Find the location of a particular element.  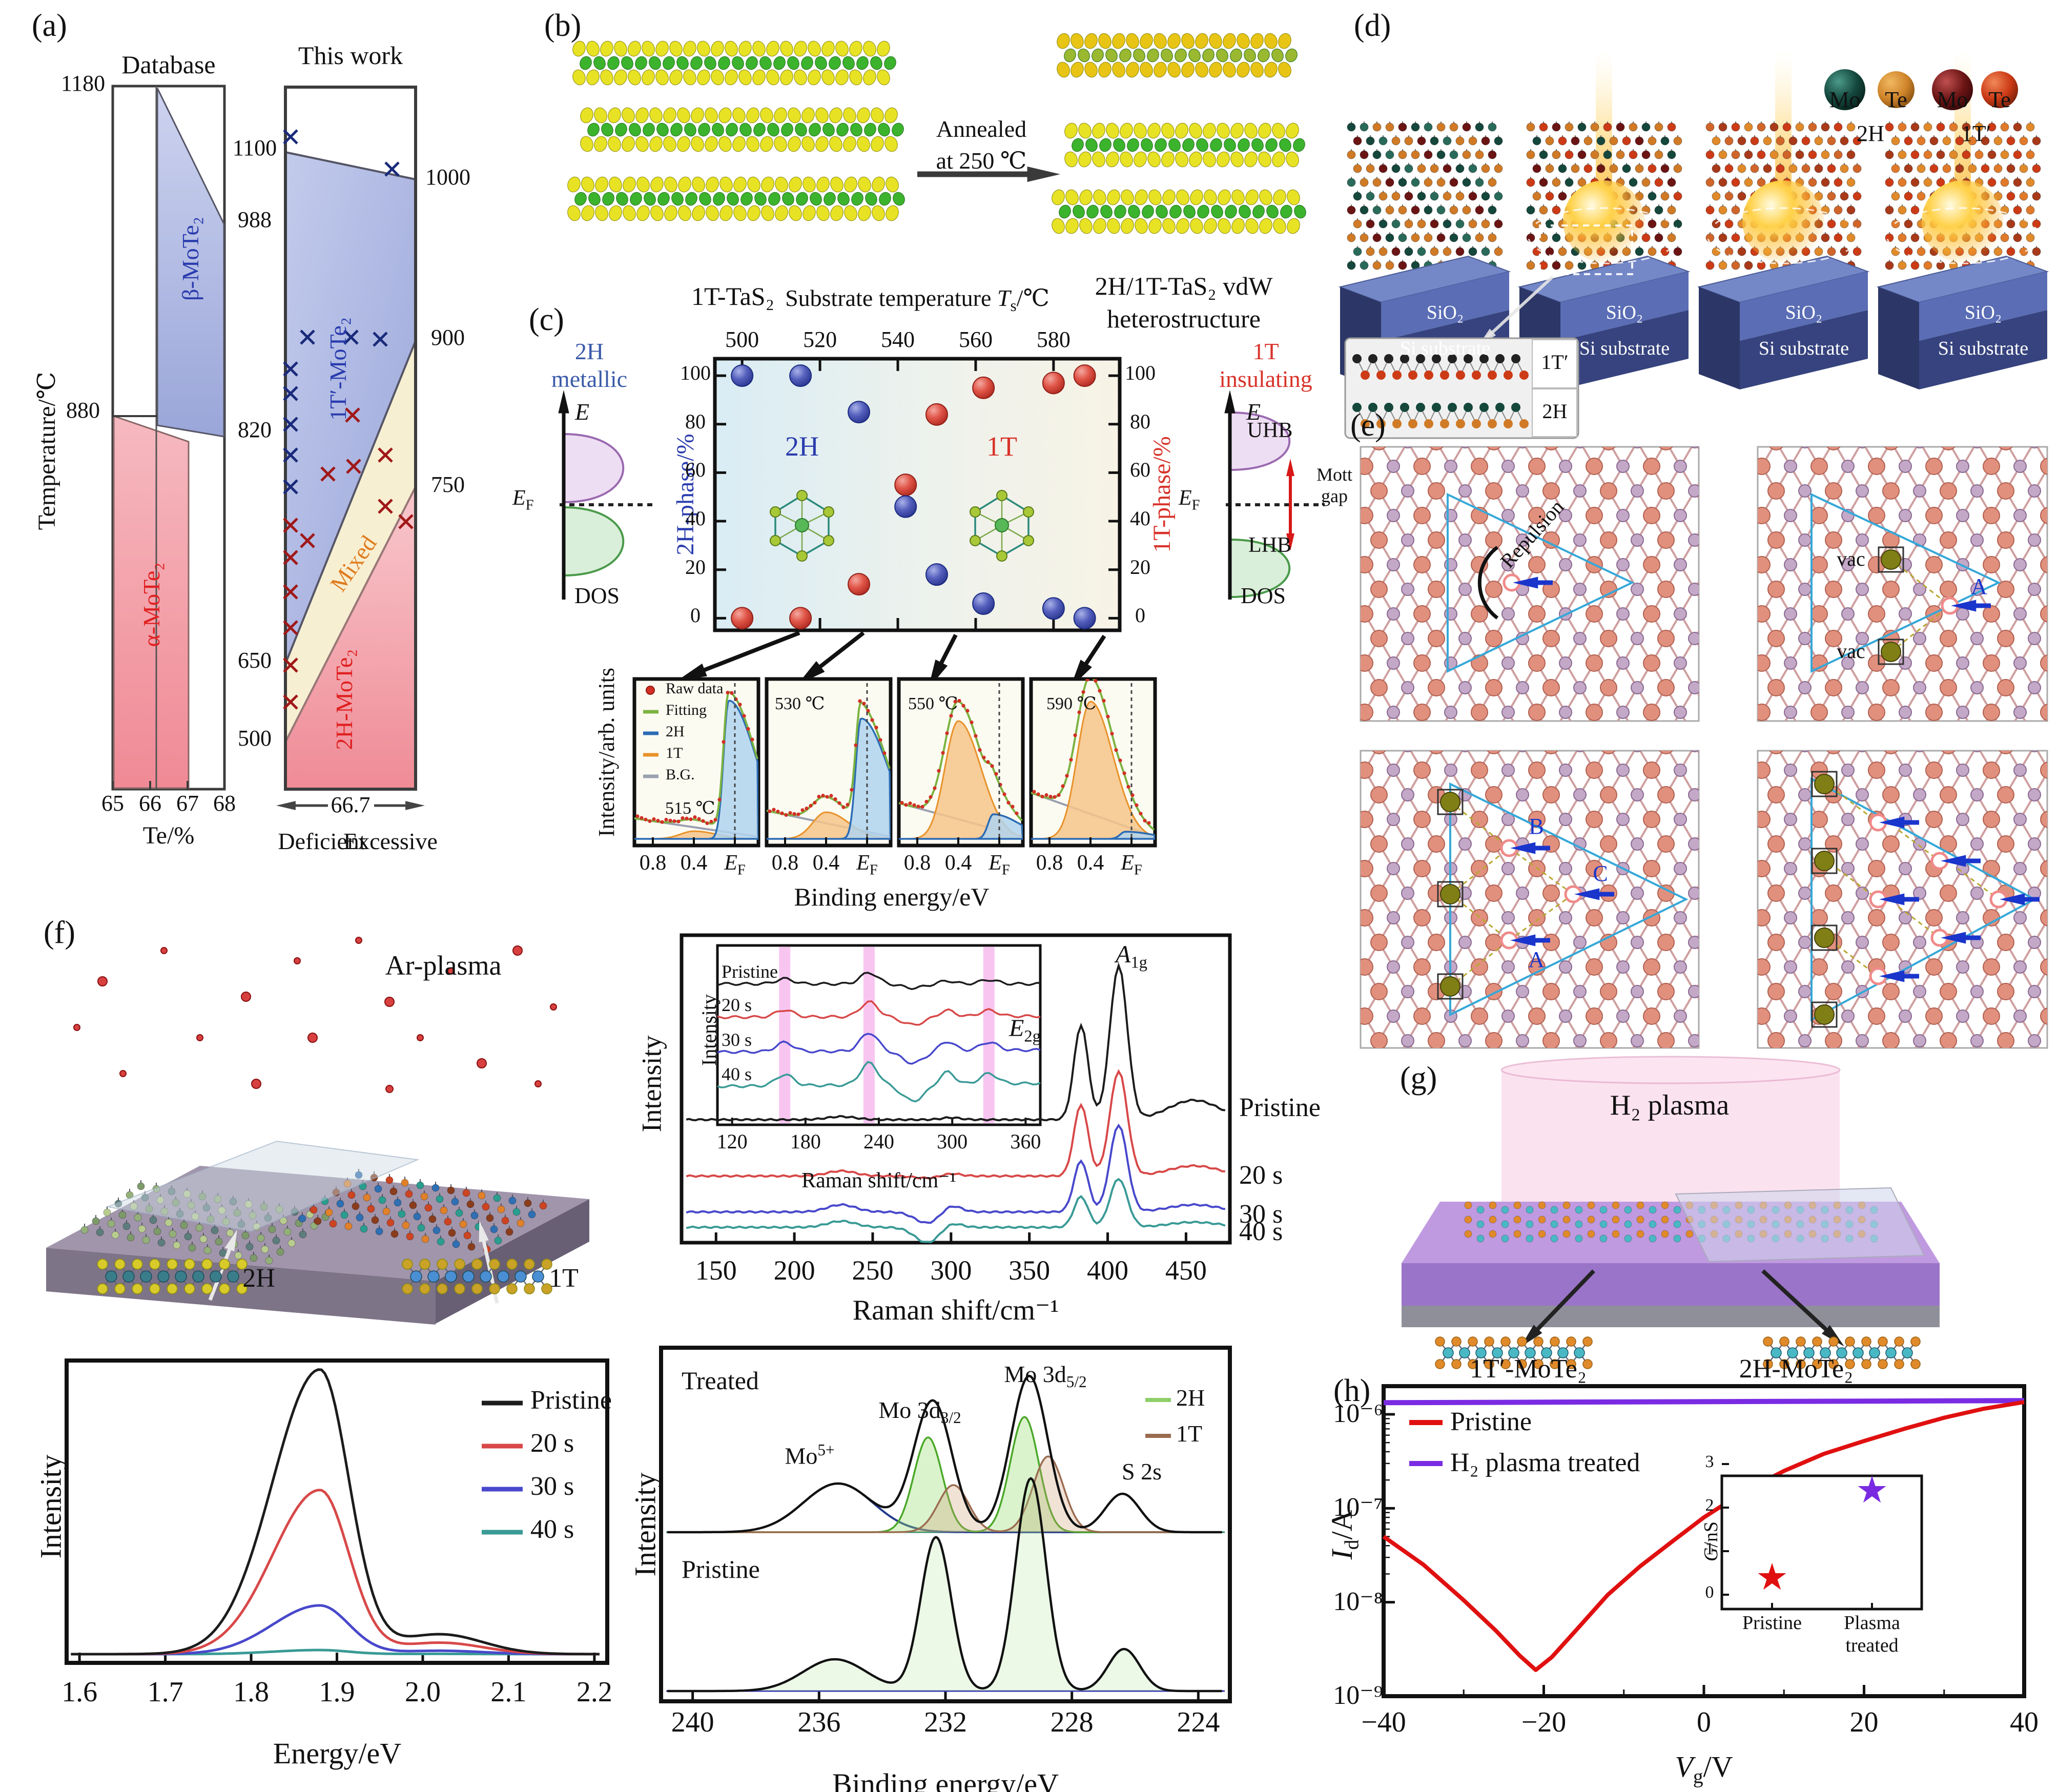

xps-mo3d52-label: Mo 3d5/2 is located at coordinates (1045, 1376).